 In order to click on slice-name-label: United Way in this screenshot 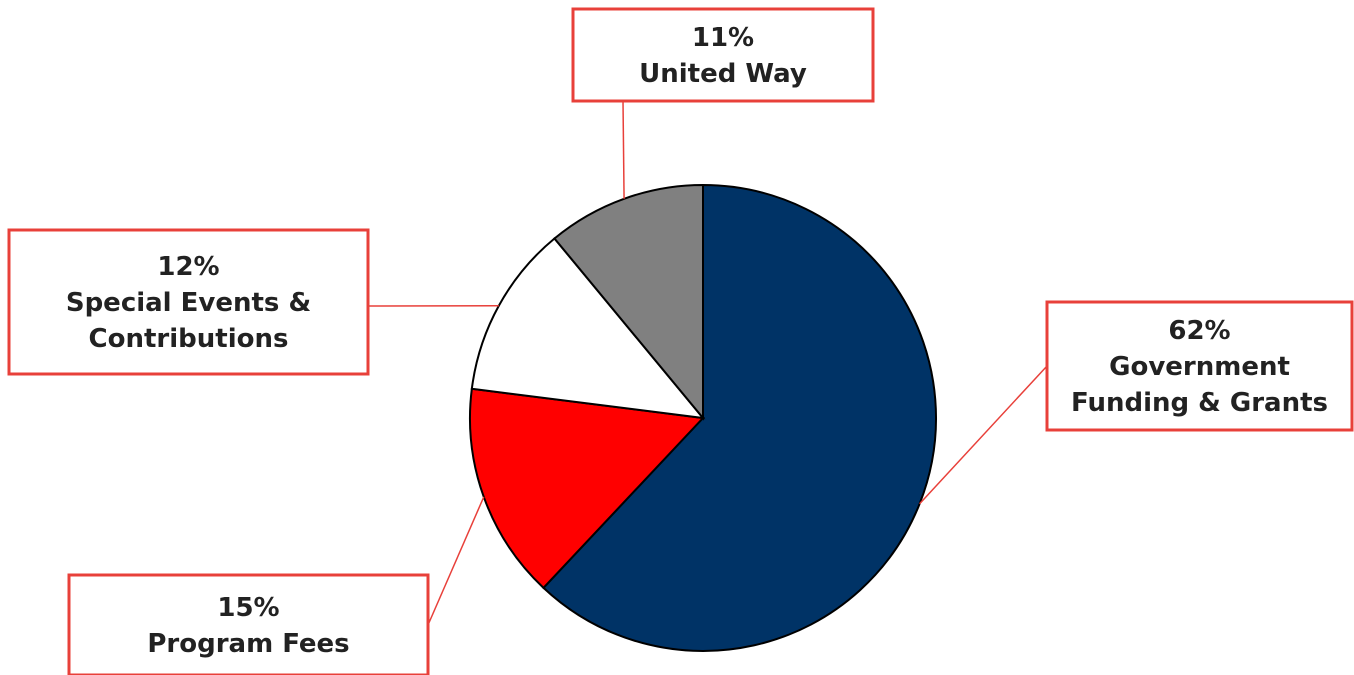, I will do `click(723, 74)`.